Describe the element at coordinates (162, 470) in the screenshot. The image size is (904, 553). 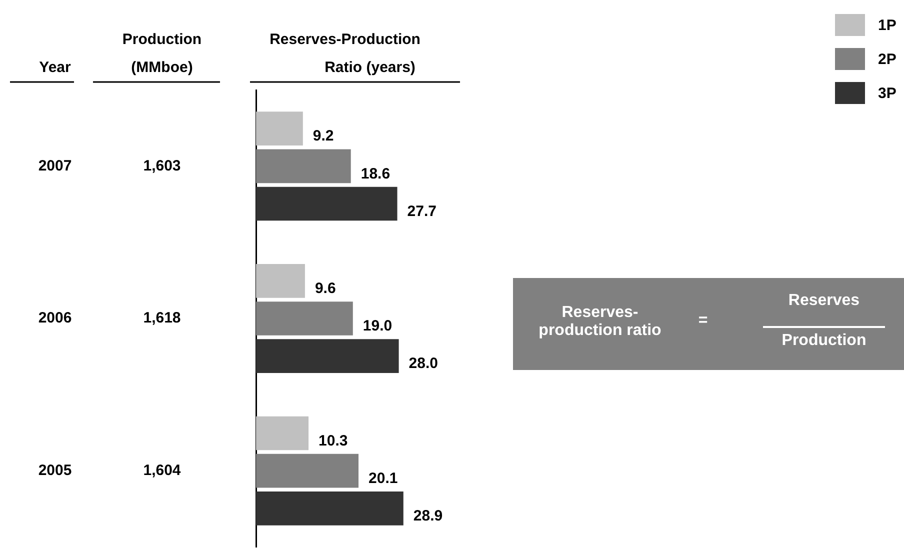
I see `text: 1,604` at that location.